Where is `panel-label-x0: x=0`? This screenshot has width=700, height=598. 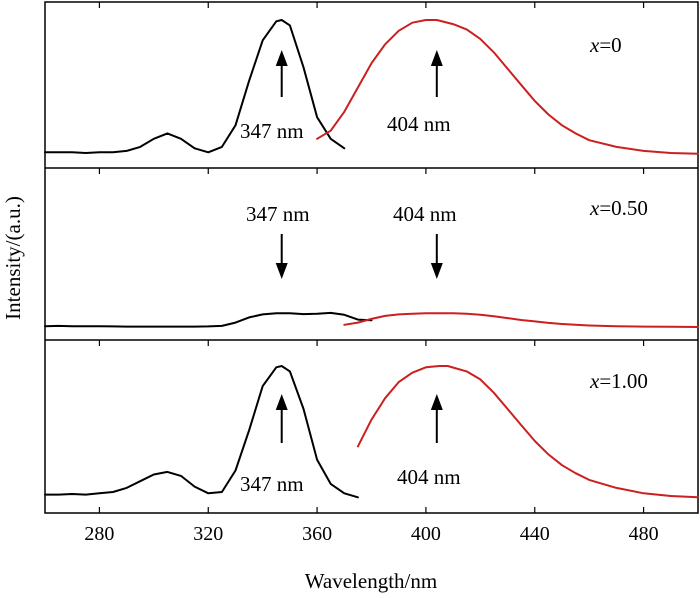 panel-label-x0: x=0 is located at coordinates (605, 45).